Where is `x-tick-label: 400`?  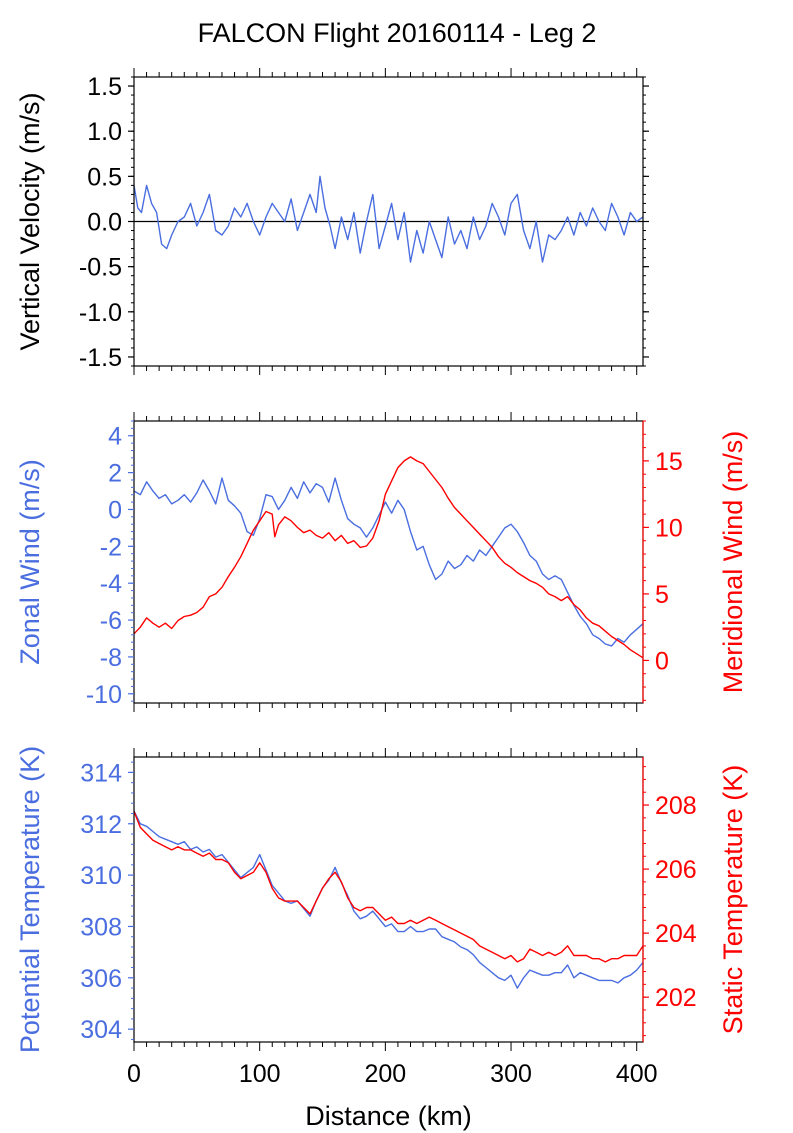 x-tick-label: 400 is located at coordinates (637, 1074).